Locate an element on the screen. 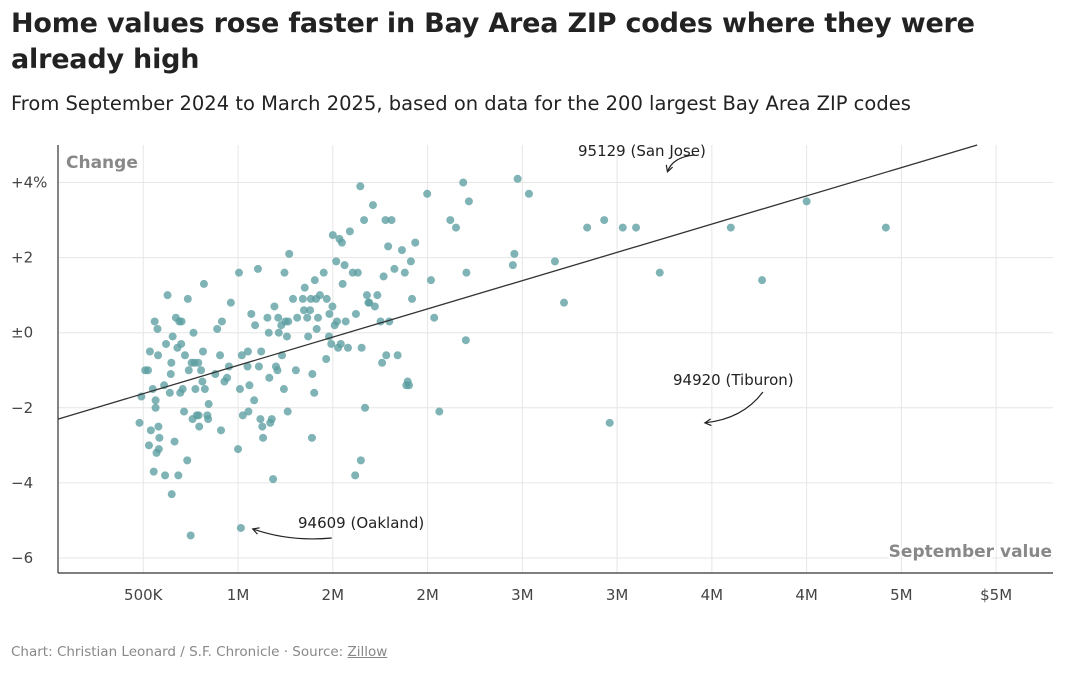  y-axis-title: Change is located at coordinates (102, 163).